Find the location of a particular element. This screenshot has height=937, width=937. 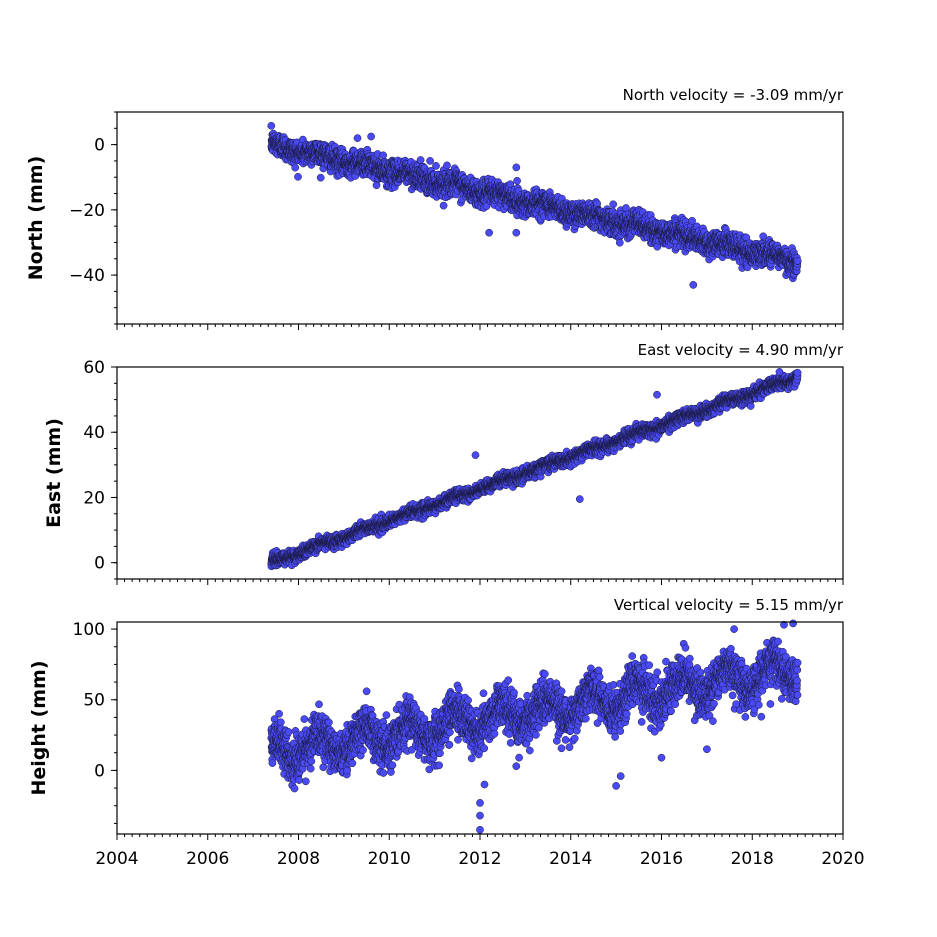

east-velocity-title: East velocity = 4.90 mm/yr is located at coordinates (741, 350).